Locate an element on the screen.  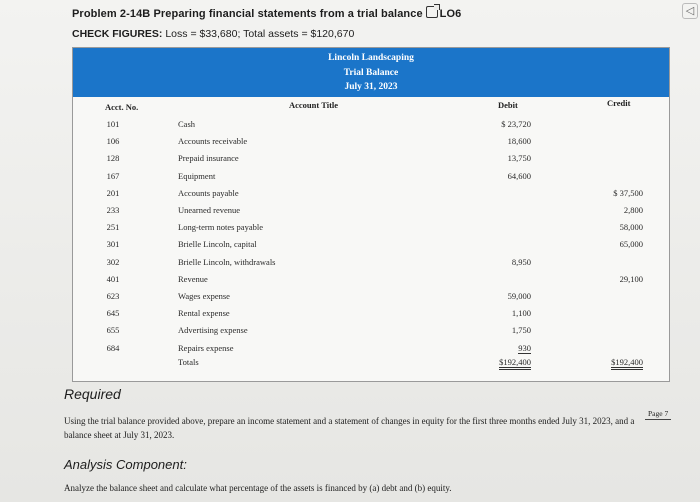
account-title-cell: Brielle Lincoln, capital is located at coordinates (217, 244).